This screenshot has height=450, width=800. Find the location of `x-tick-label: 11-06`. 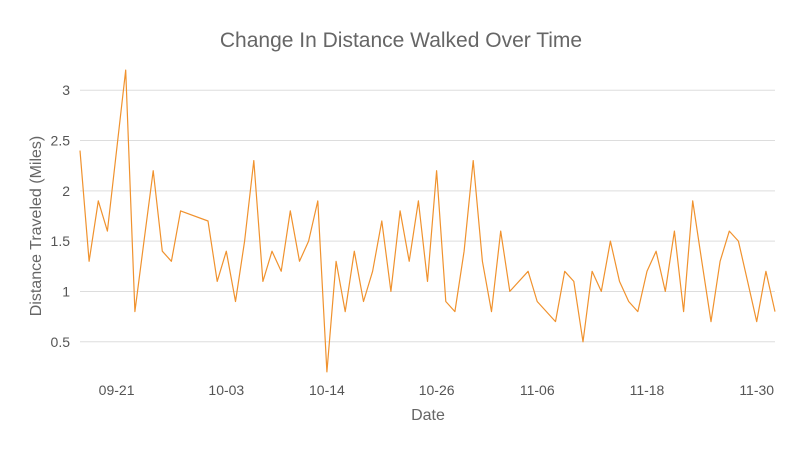

x-tick-label: 11-06 is located at coordinates (537, 390).